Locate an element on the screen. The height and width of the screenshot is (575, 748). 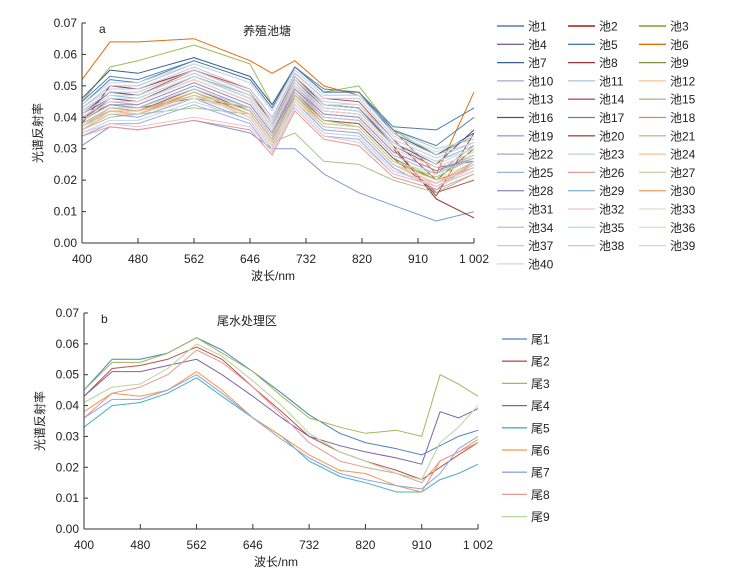
series-line-尾7 is located at coordinates (281, 432).